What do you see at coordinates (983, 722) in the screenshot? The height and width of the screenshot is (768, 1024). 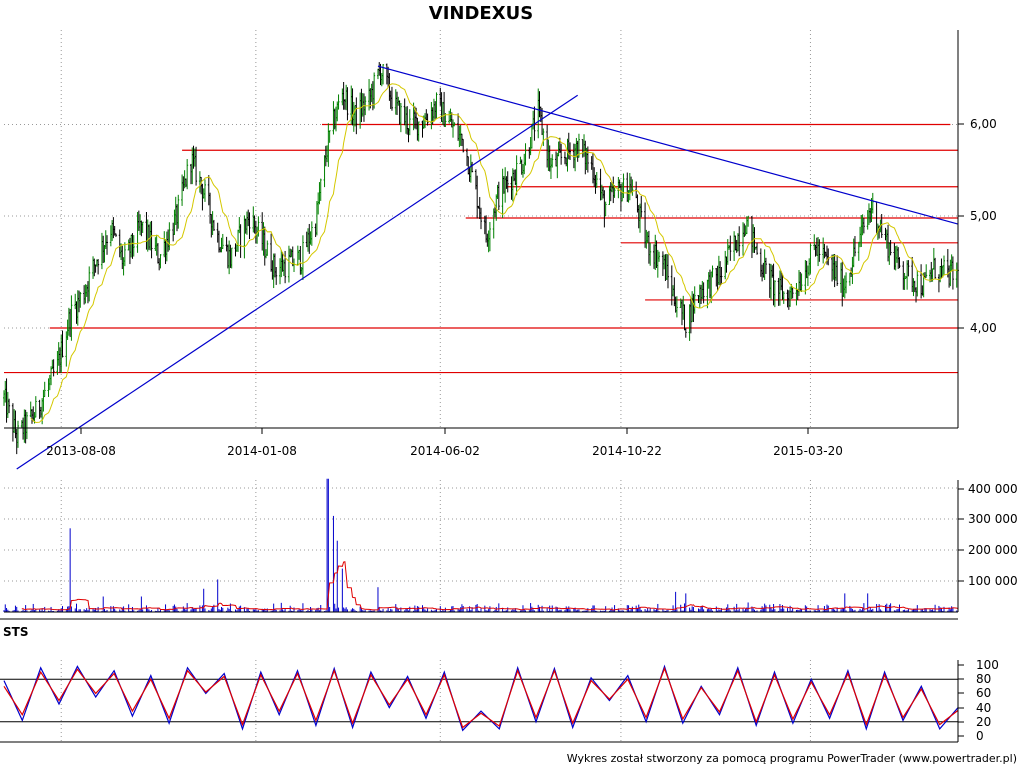 I see `y-tick-label: 20` at bounding box center [983, 722].